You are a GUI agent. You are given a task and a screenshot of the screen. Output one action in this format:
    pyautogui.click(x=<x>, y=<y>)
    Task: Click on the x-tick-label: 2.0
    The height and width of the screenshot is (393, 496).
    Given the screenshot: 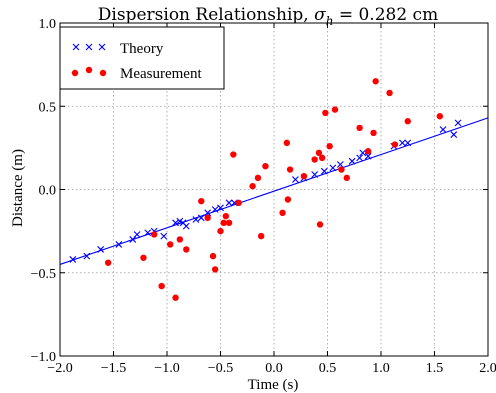 What is the action you would take?
    pyautogui.click(x=487, y=368)
    